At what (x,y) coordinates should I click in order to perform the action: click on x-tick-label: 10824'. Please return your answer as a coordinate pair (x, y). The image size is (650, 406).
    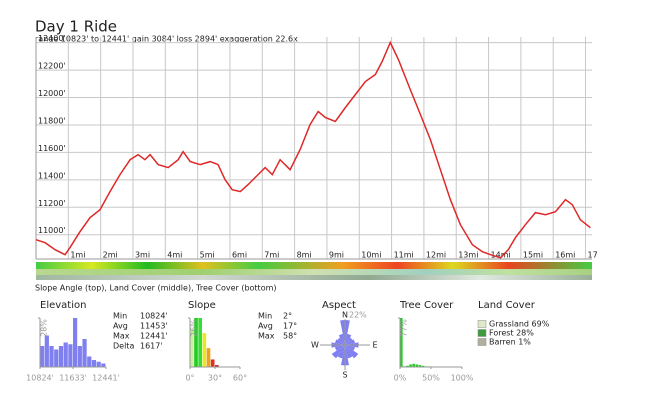
    Looking at the image, I should click on (40, 378).